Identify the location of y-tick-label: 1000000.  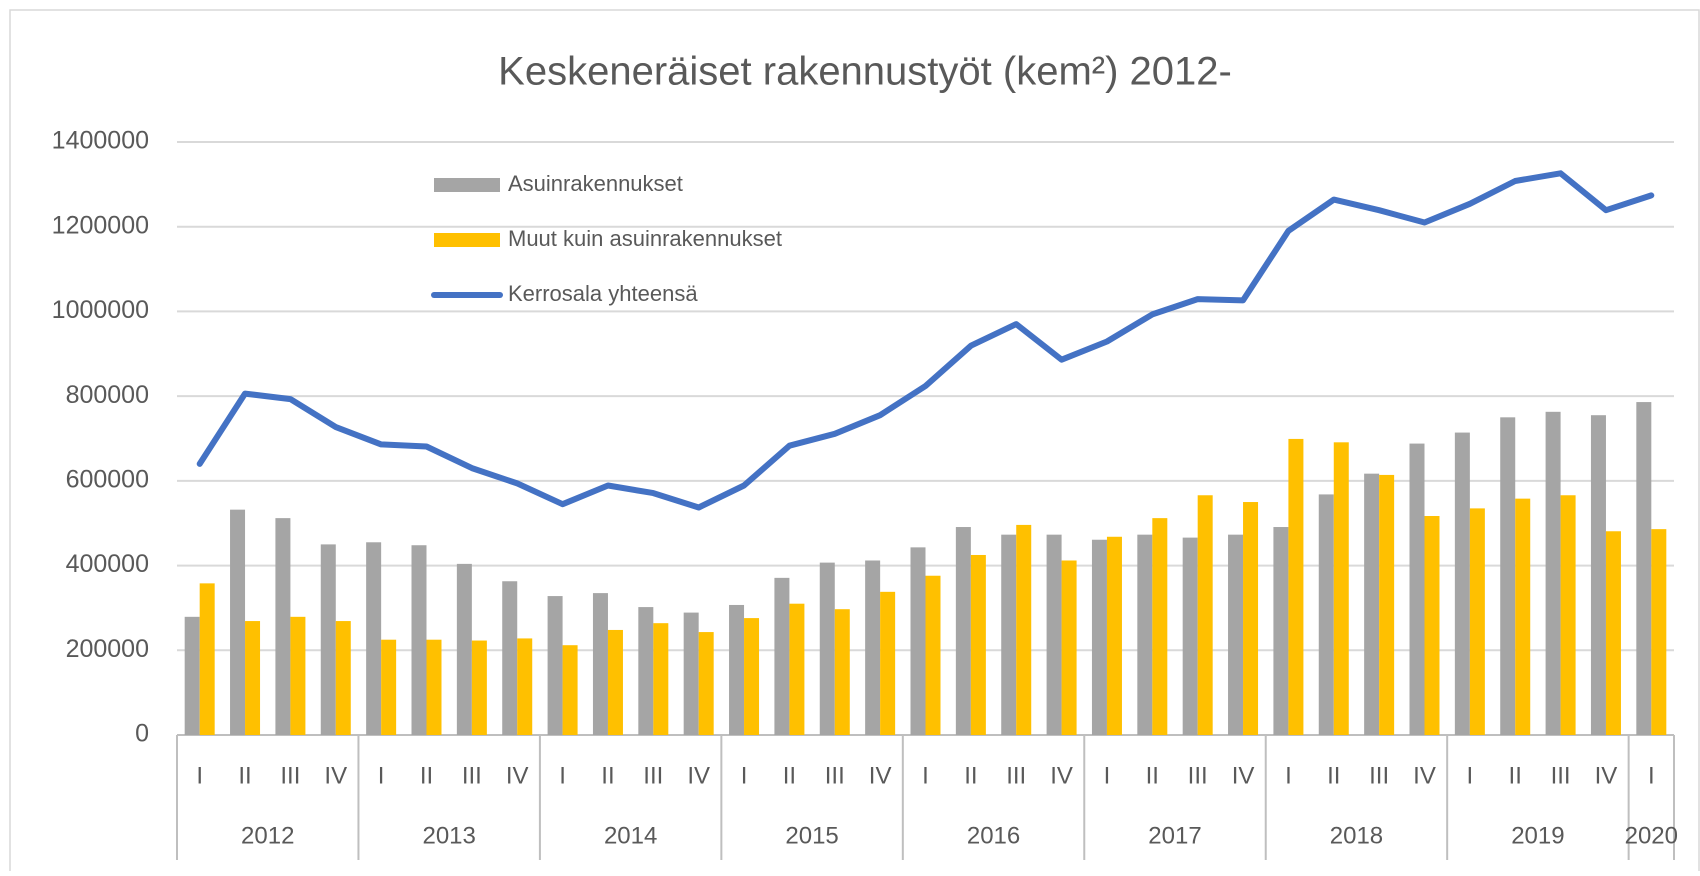
(100, 310).